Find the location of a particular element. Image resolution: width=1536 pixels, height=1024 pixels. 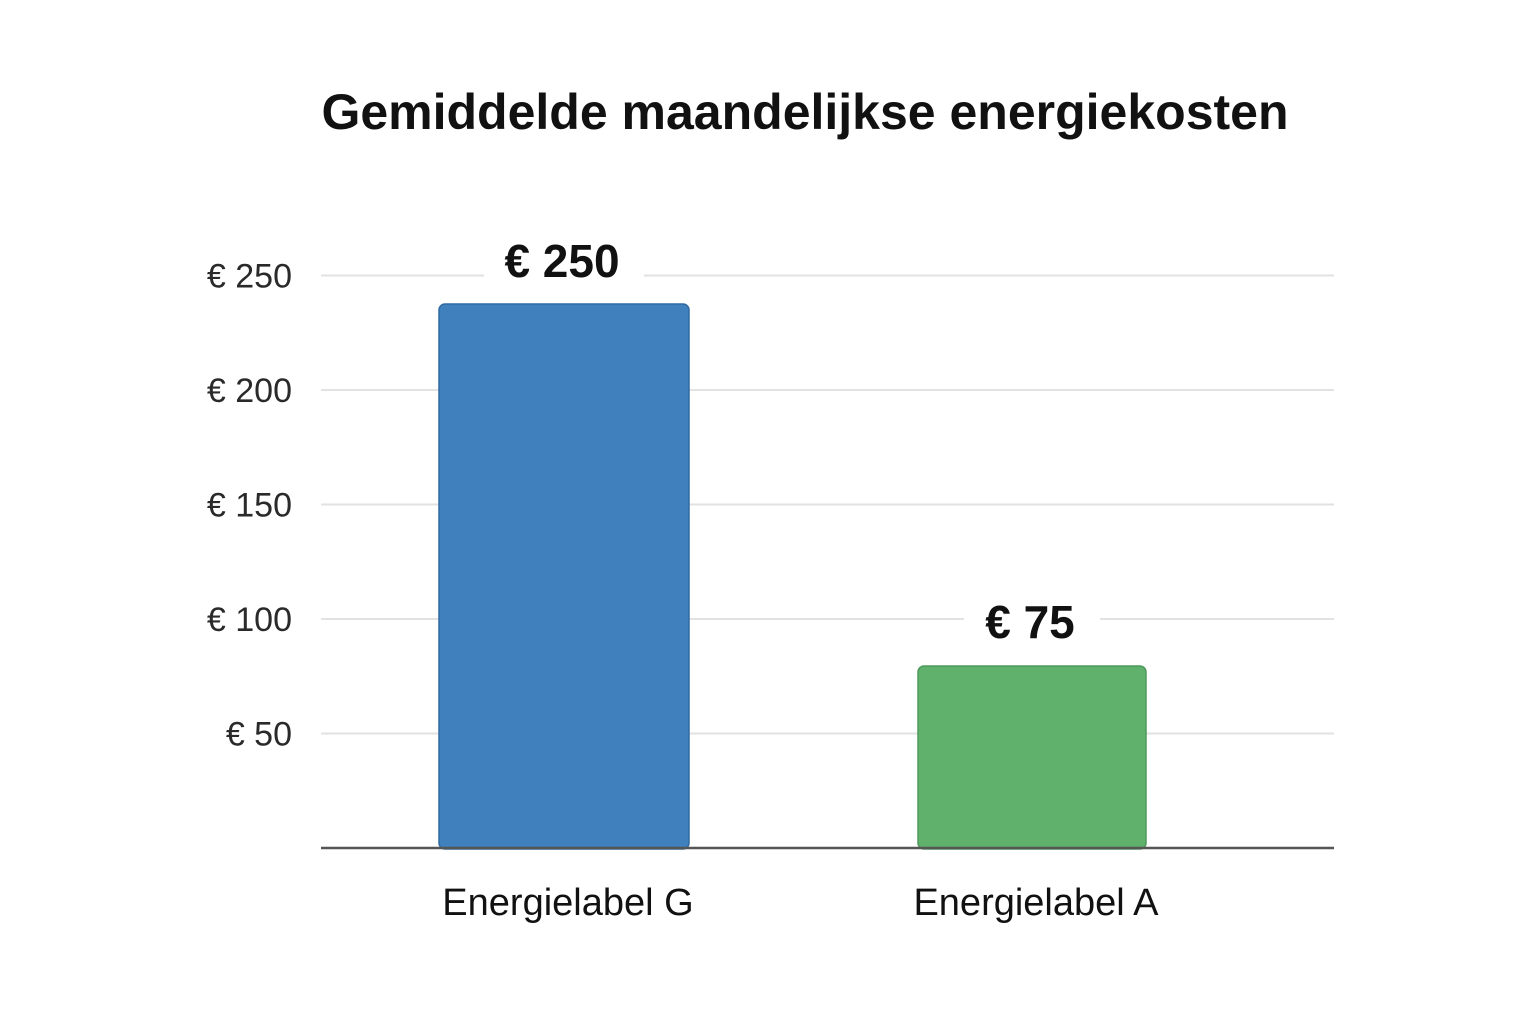

y-tick-label: € 200 is located at coordinates (249, 391).